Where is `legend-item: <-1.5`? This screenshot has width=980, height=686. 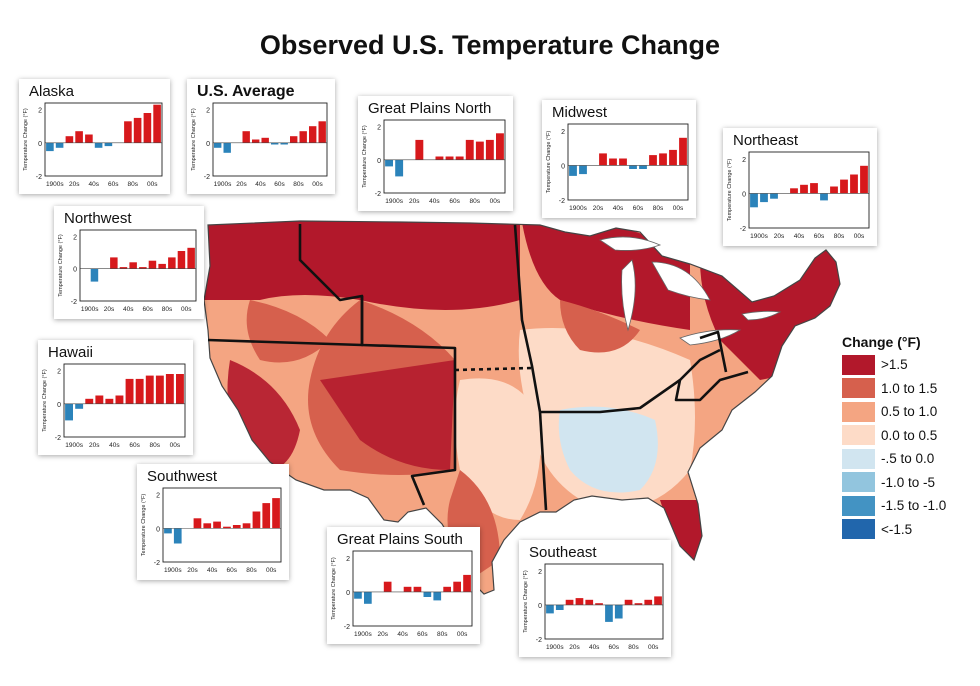
legend-item: <-1.5 is located at coordinates (908, 530).